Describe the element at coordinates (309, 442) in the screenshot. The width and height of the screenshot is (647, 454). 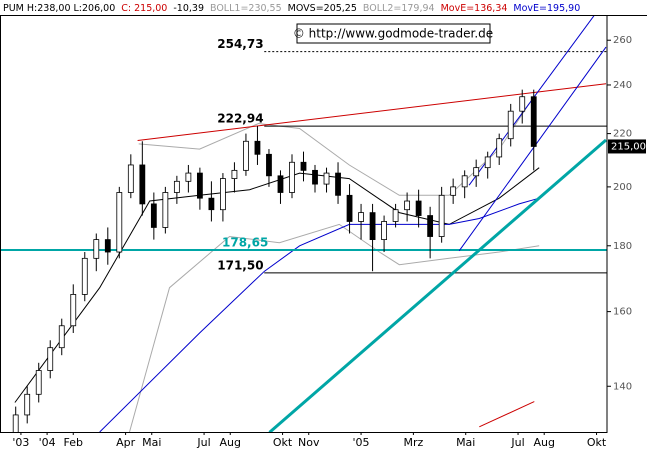
I see `x-tick-label: Nov` at that location.